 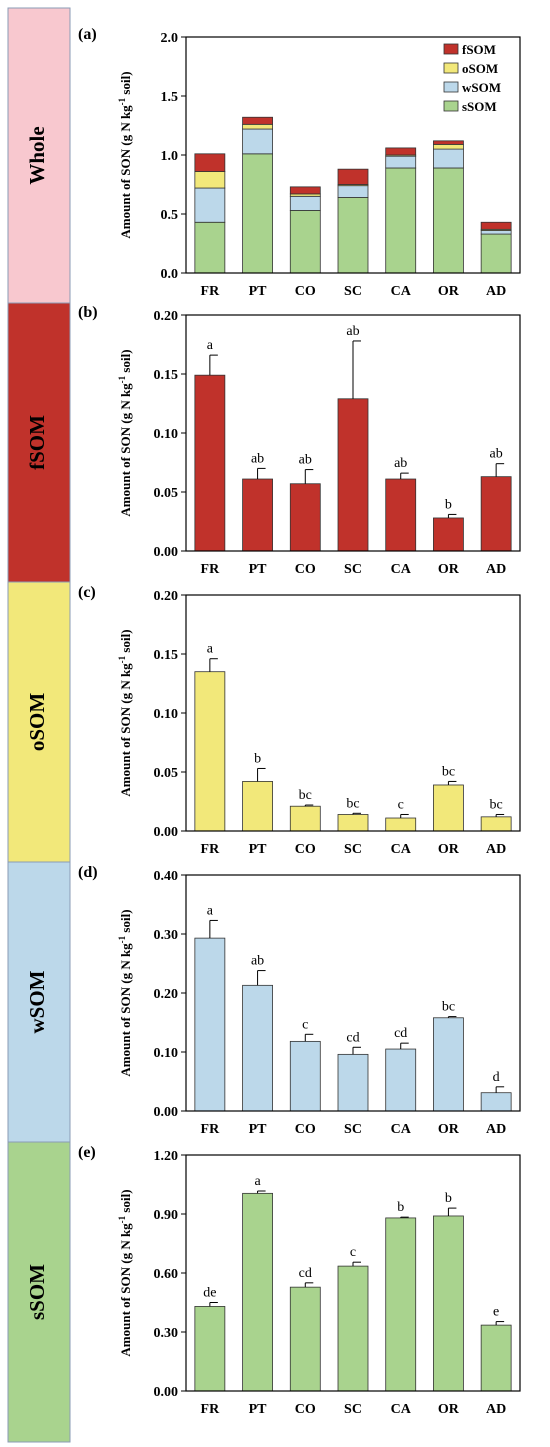 What do you see at coordinates (170, 215) in the screenshot?
I see `y-tick-label: 0.5` at bounding box center [170, 215].